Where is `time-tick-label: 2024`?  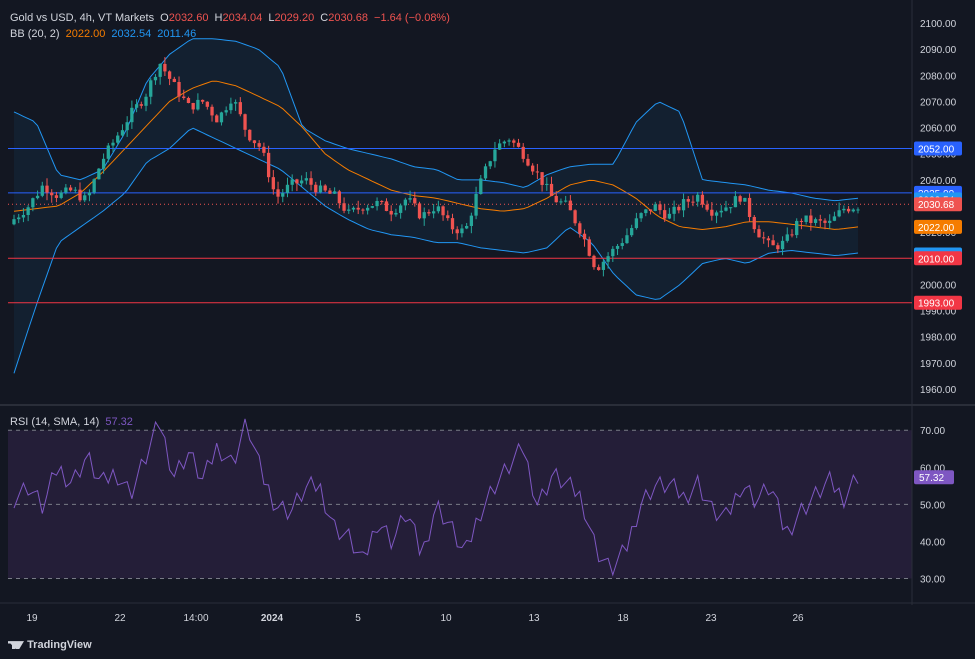
time-tick-label: 2024 is located at coordinates (272, 618).